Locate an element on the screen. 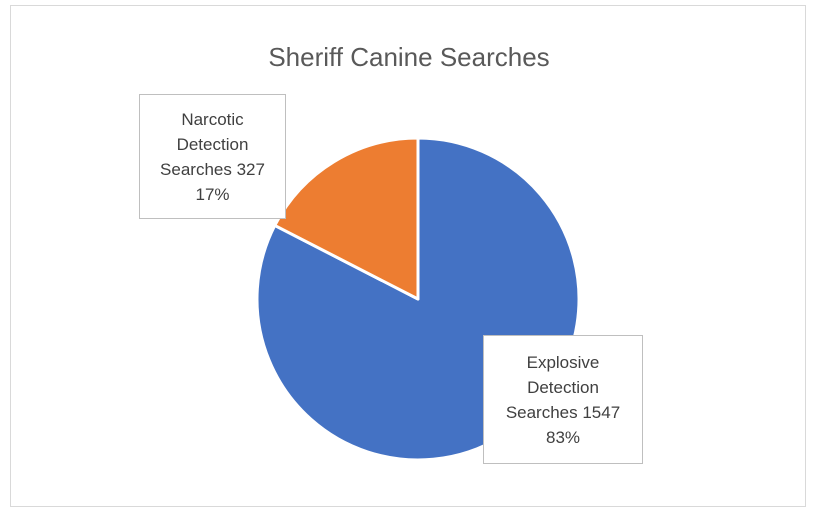 Image resolution: width=813 pixels, height=513 pixels. data-label-line: Explosive is located at coordinates (563, 362).